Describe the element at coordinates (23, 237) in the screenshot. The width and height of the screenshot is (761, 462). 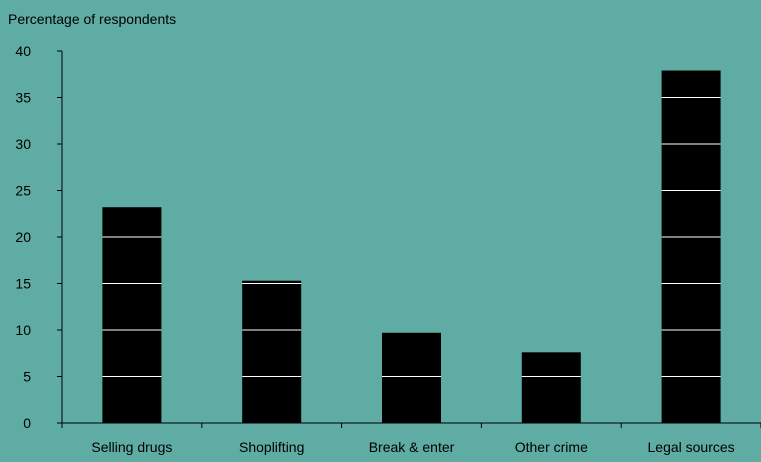
I see `y-tick-label: 20` at that location.